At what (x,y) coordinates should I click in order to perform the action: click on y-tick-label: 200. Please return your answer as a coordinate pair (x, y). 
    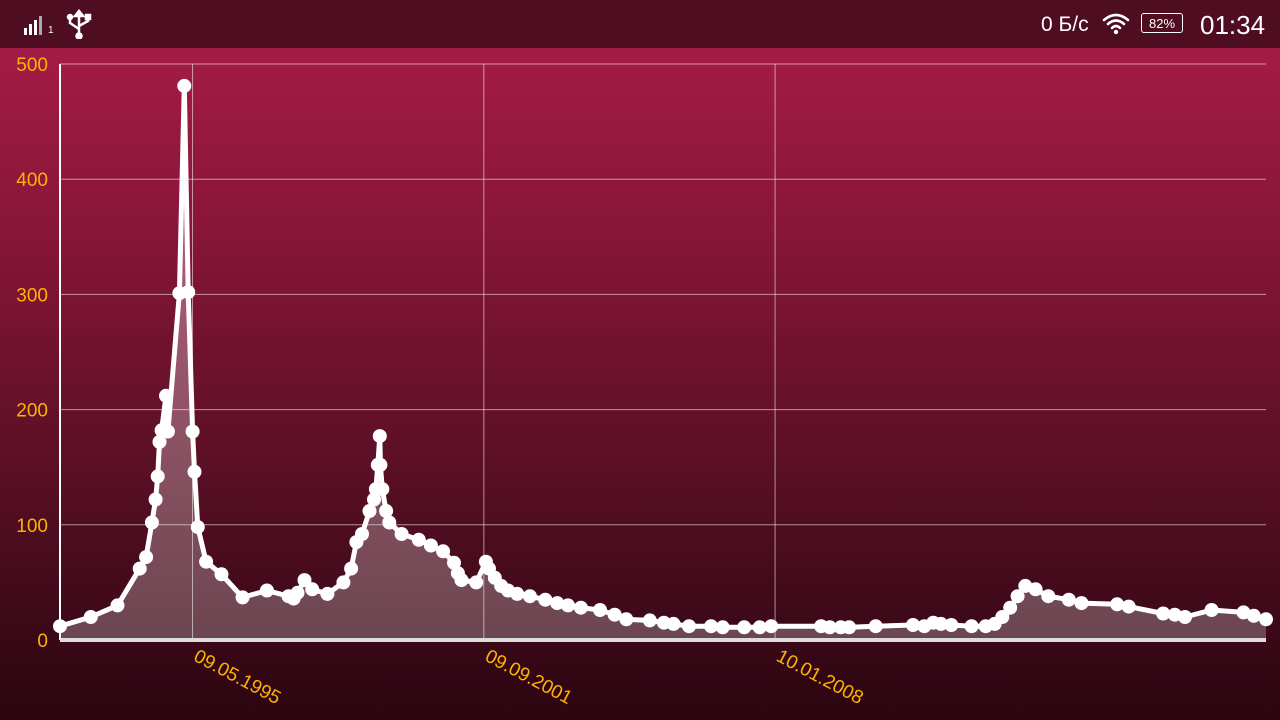
    Looking at the image, I should click on (32, 411).